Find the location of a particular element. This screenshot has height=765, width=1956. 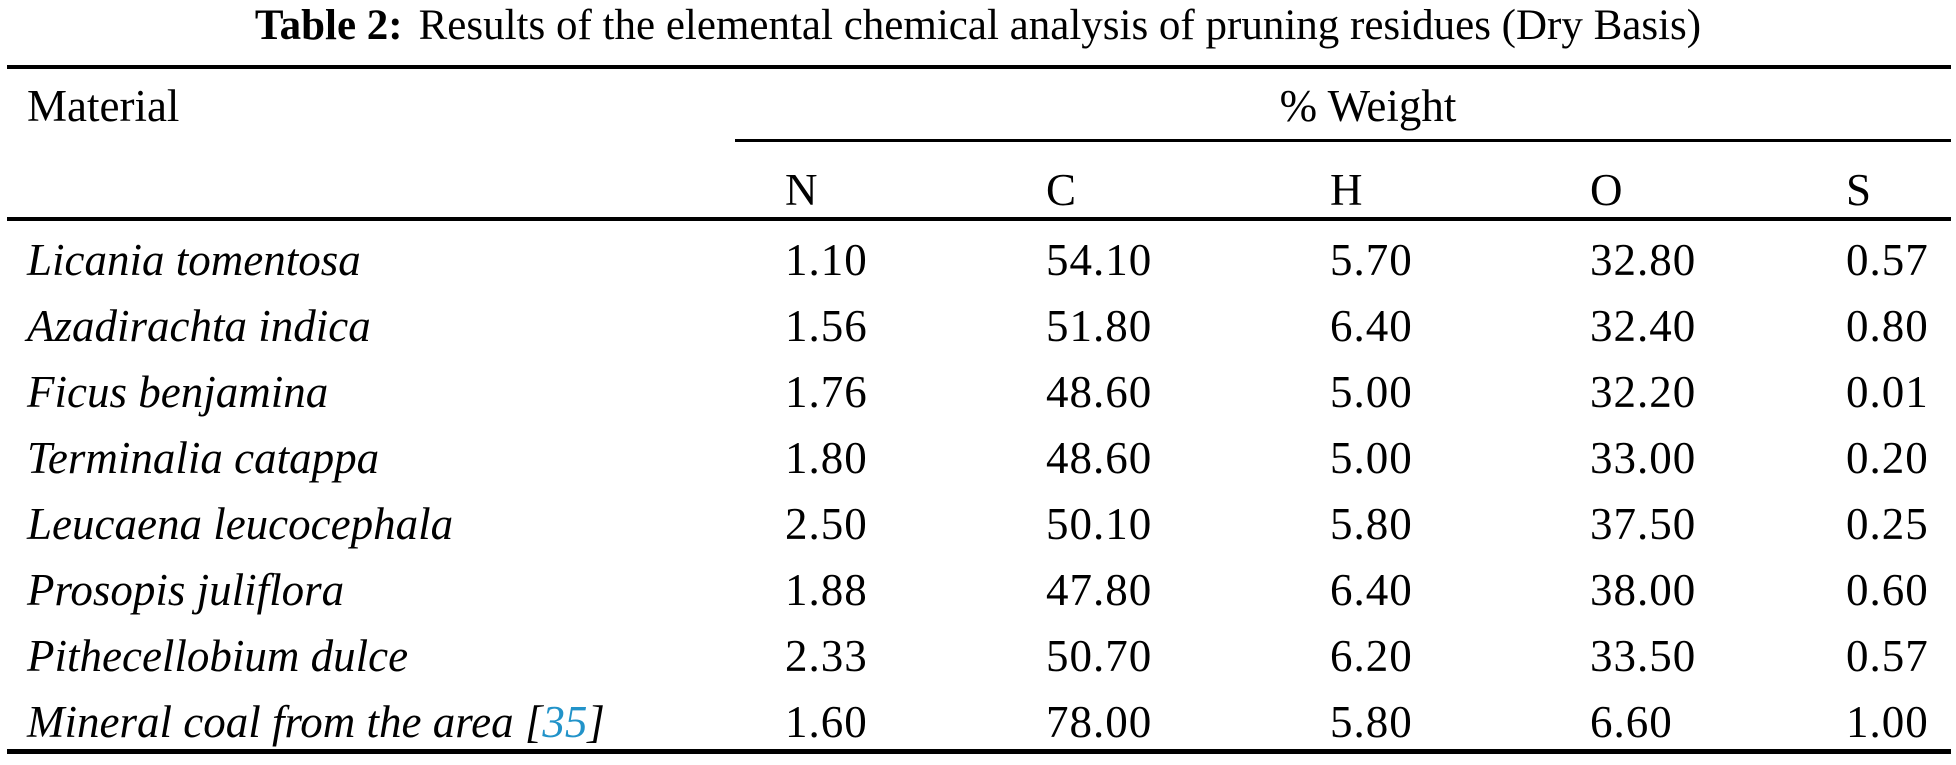

material-cell: Azadirachta indica is located at coordinates (199, 326).